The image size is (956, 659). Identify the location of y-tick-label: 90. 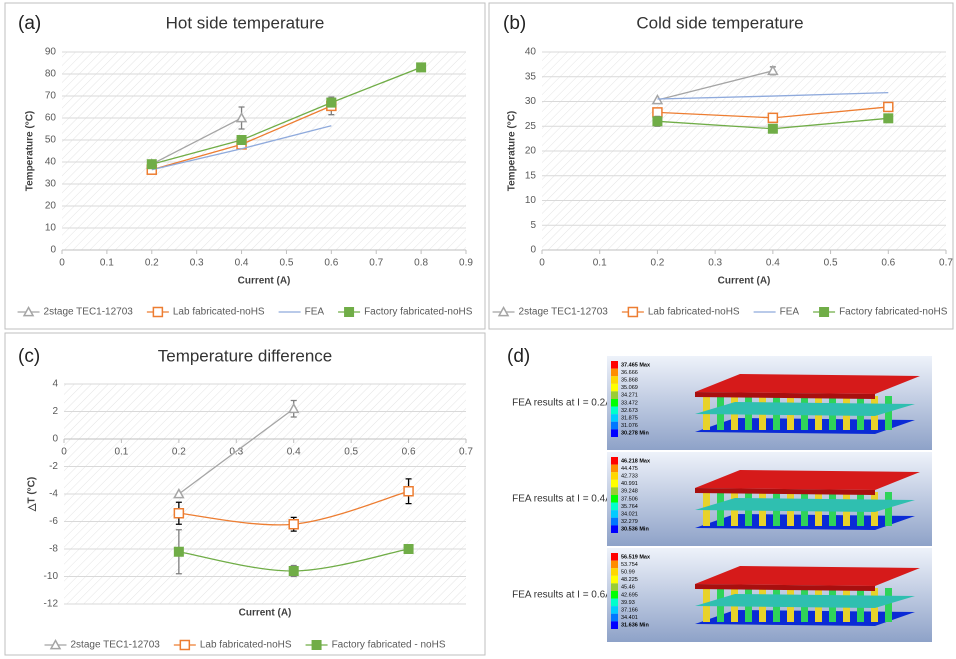
(51, 52).